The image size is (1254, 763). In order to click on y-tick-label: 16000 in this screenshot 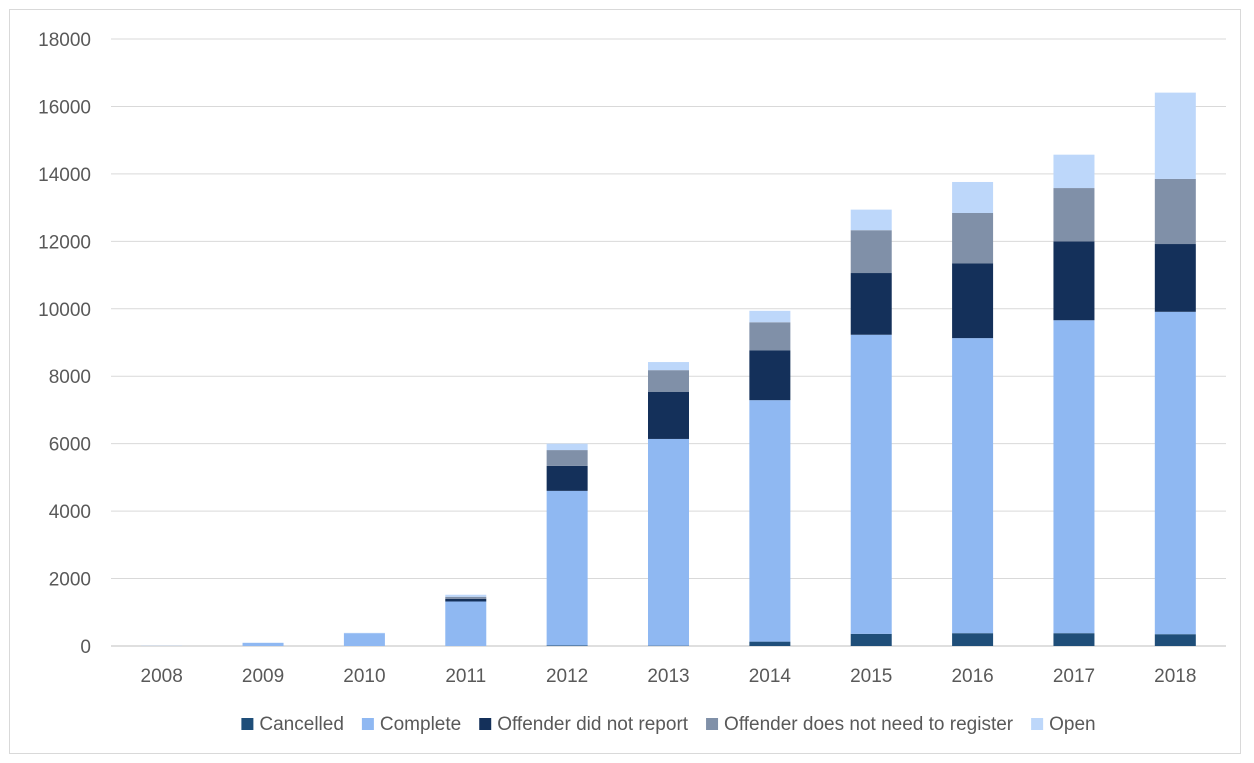, I will do `click(64, 107)`.